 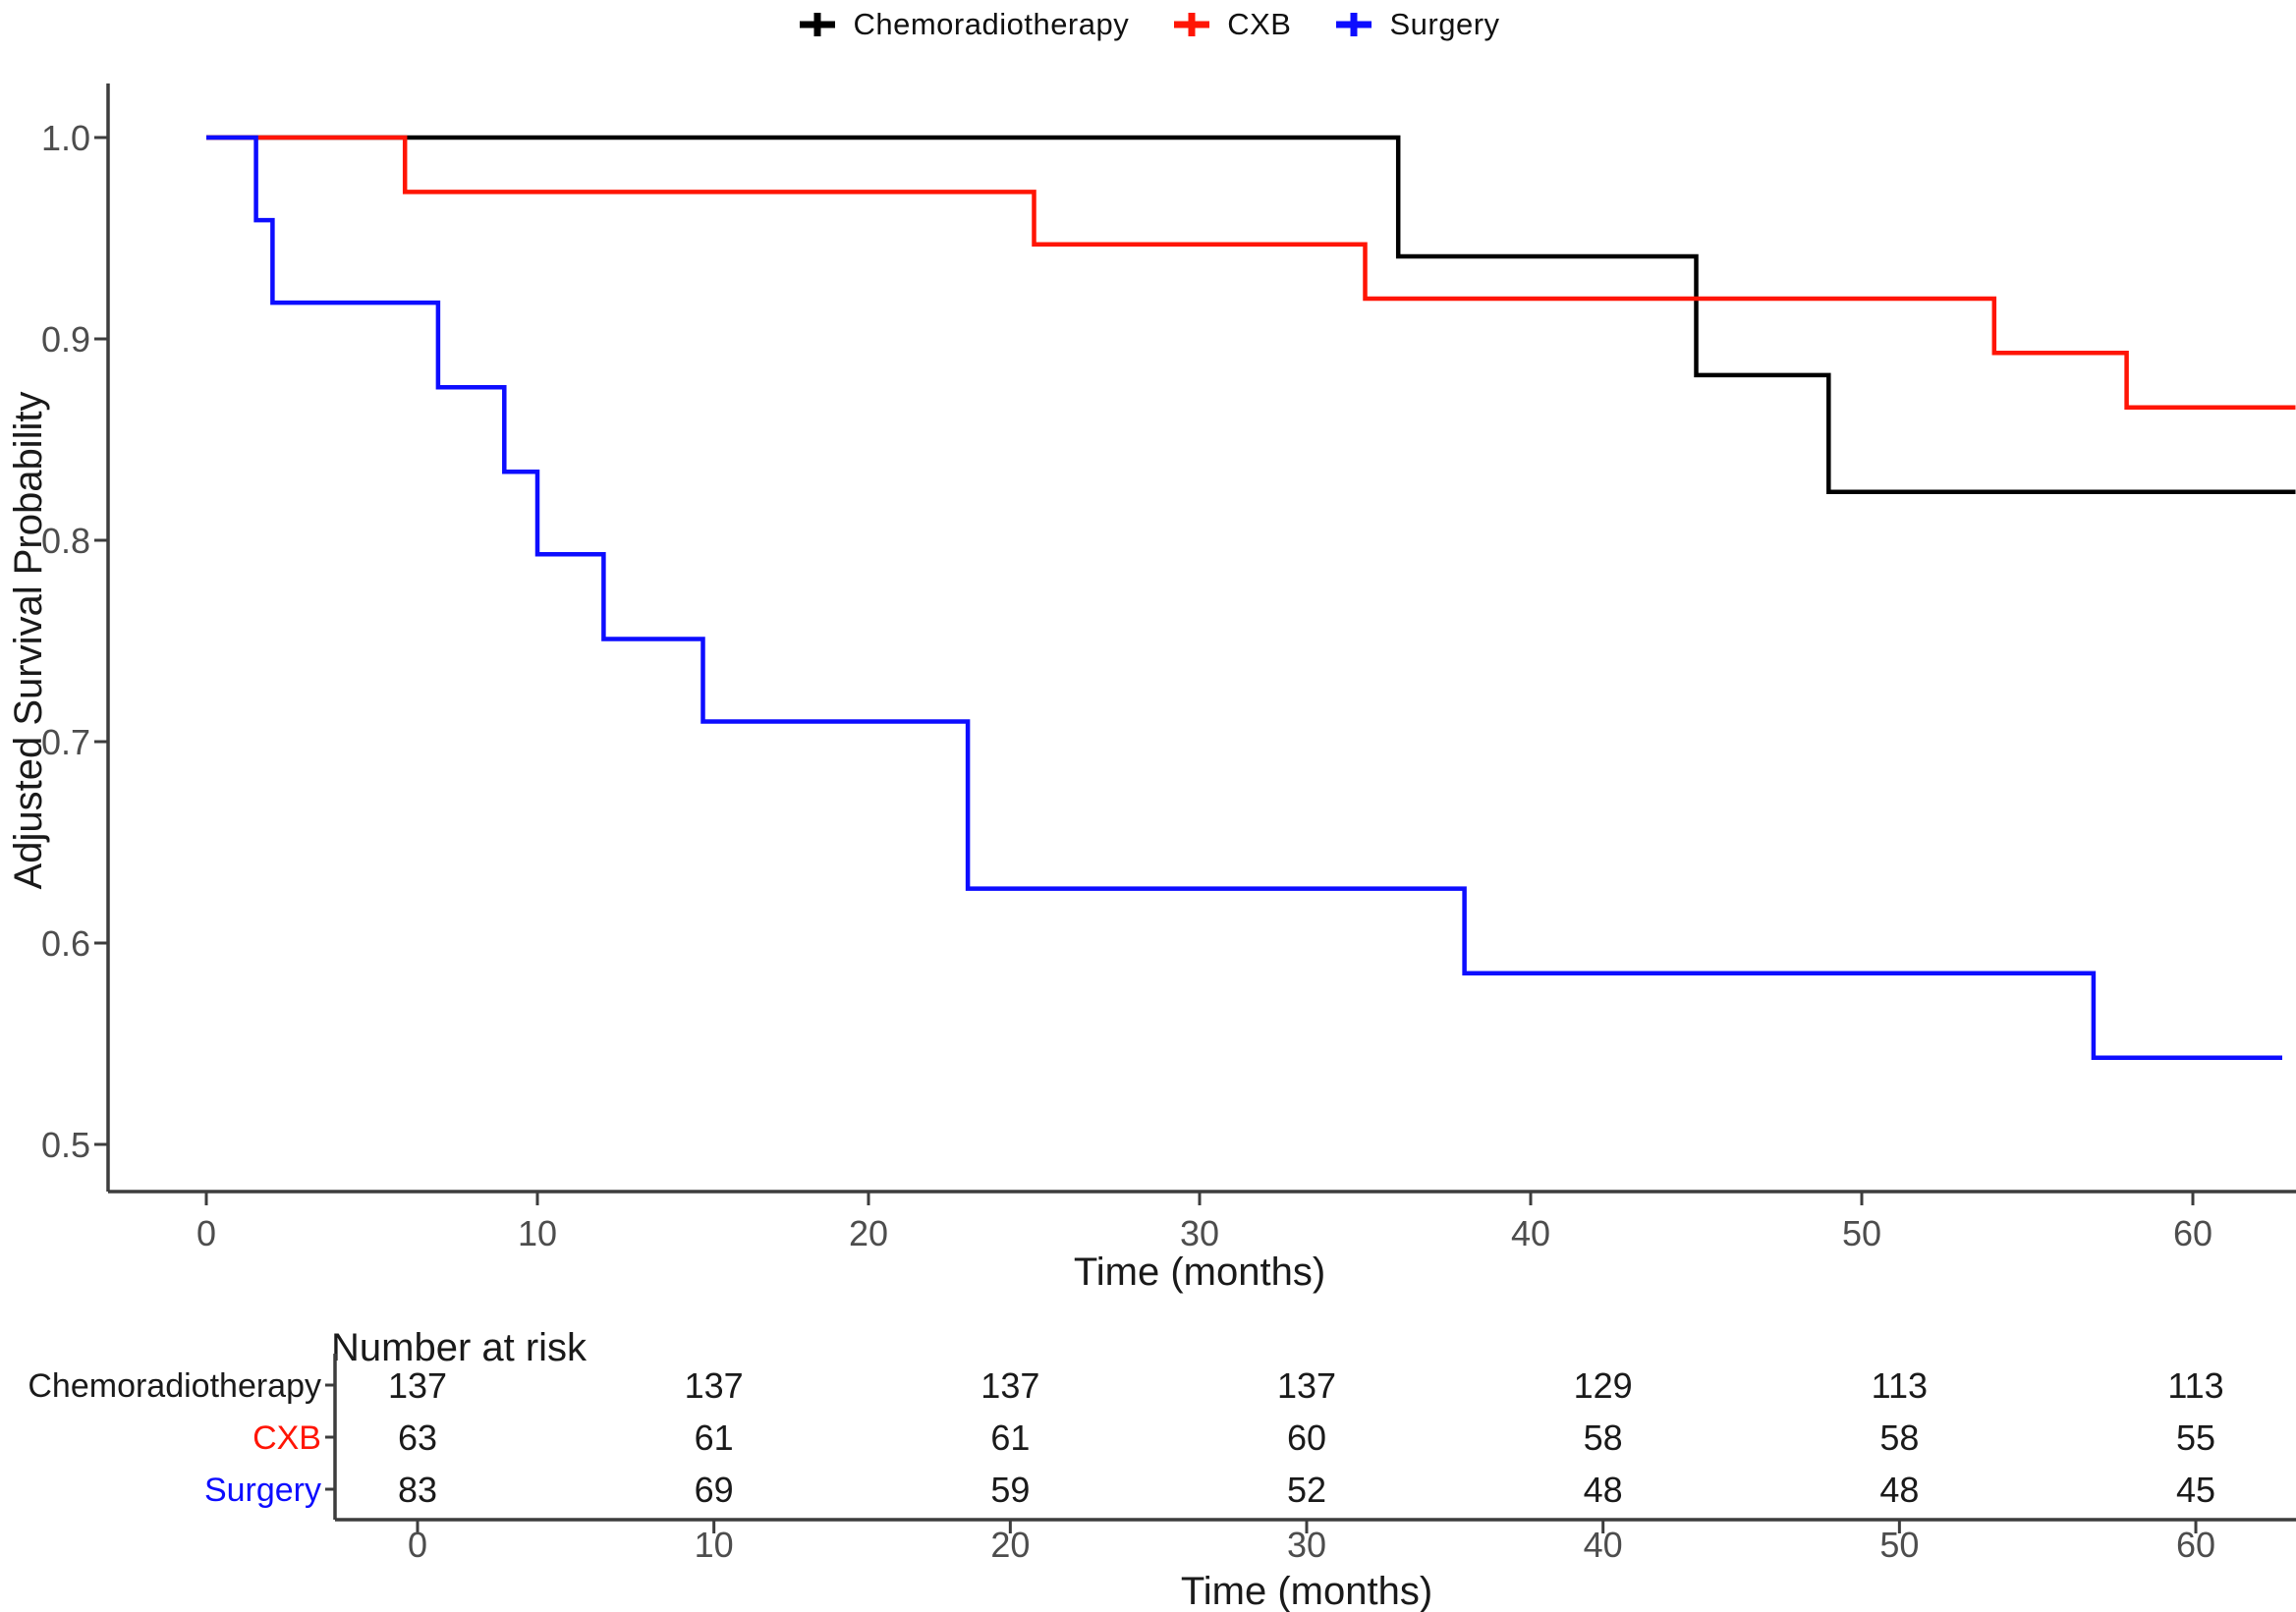 I want to click on risk-x-tick-label: 0, so click(x=417, y=1545).